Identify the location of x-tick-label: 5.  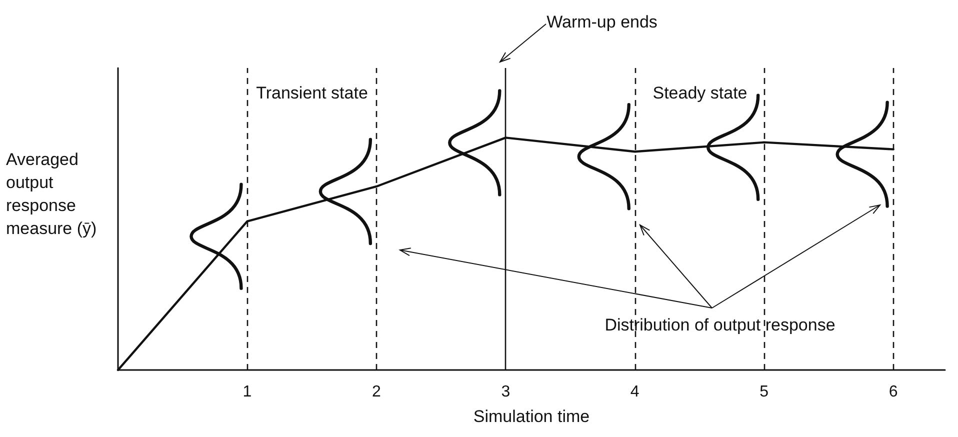
(764, 392).